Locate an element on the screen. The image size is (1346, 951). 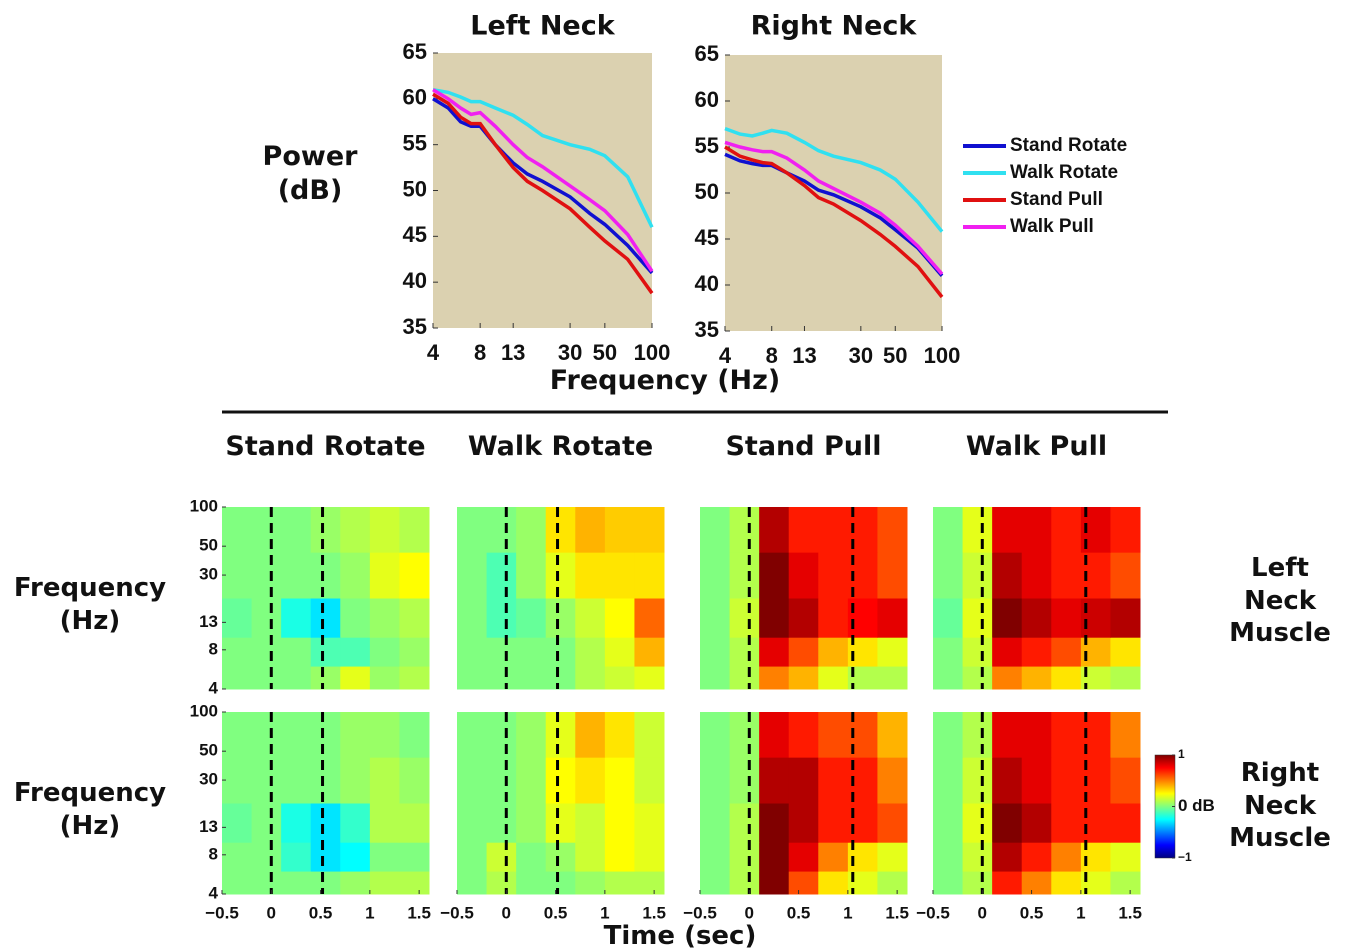
chart-title: Right Neck is located at coordinates (834, 26).